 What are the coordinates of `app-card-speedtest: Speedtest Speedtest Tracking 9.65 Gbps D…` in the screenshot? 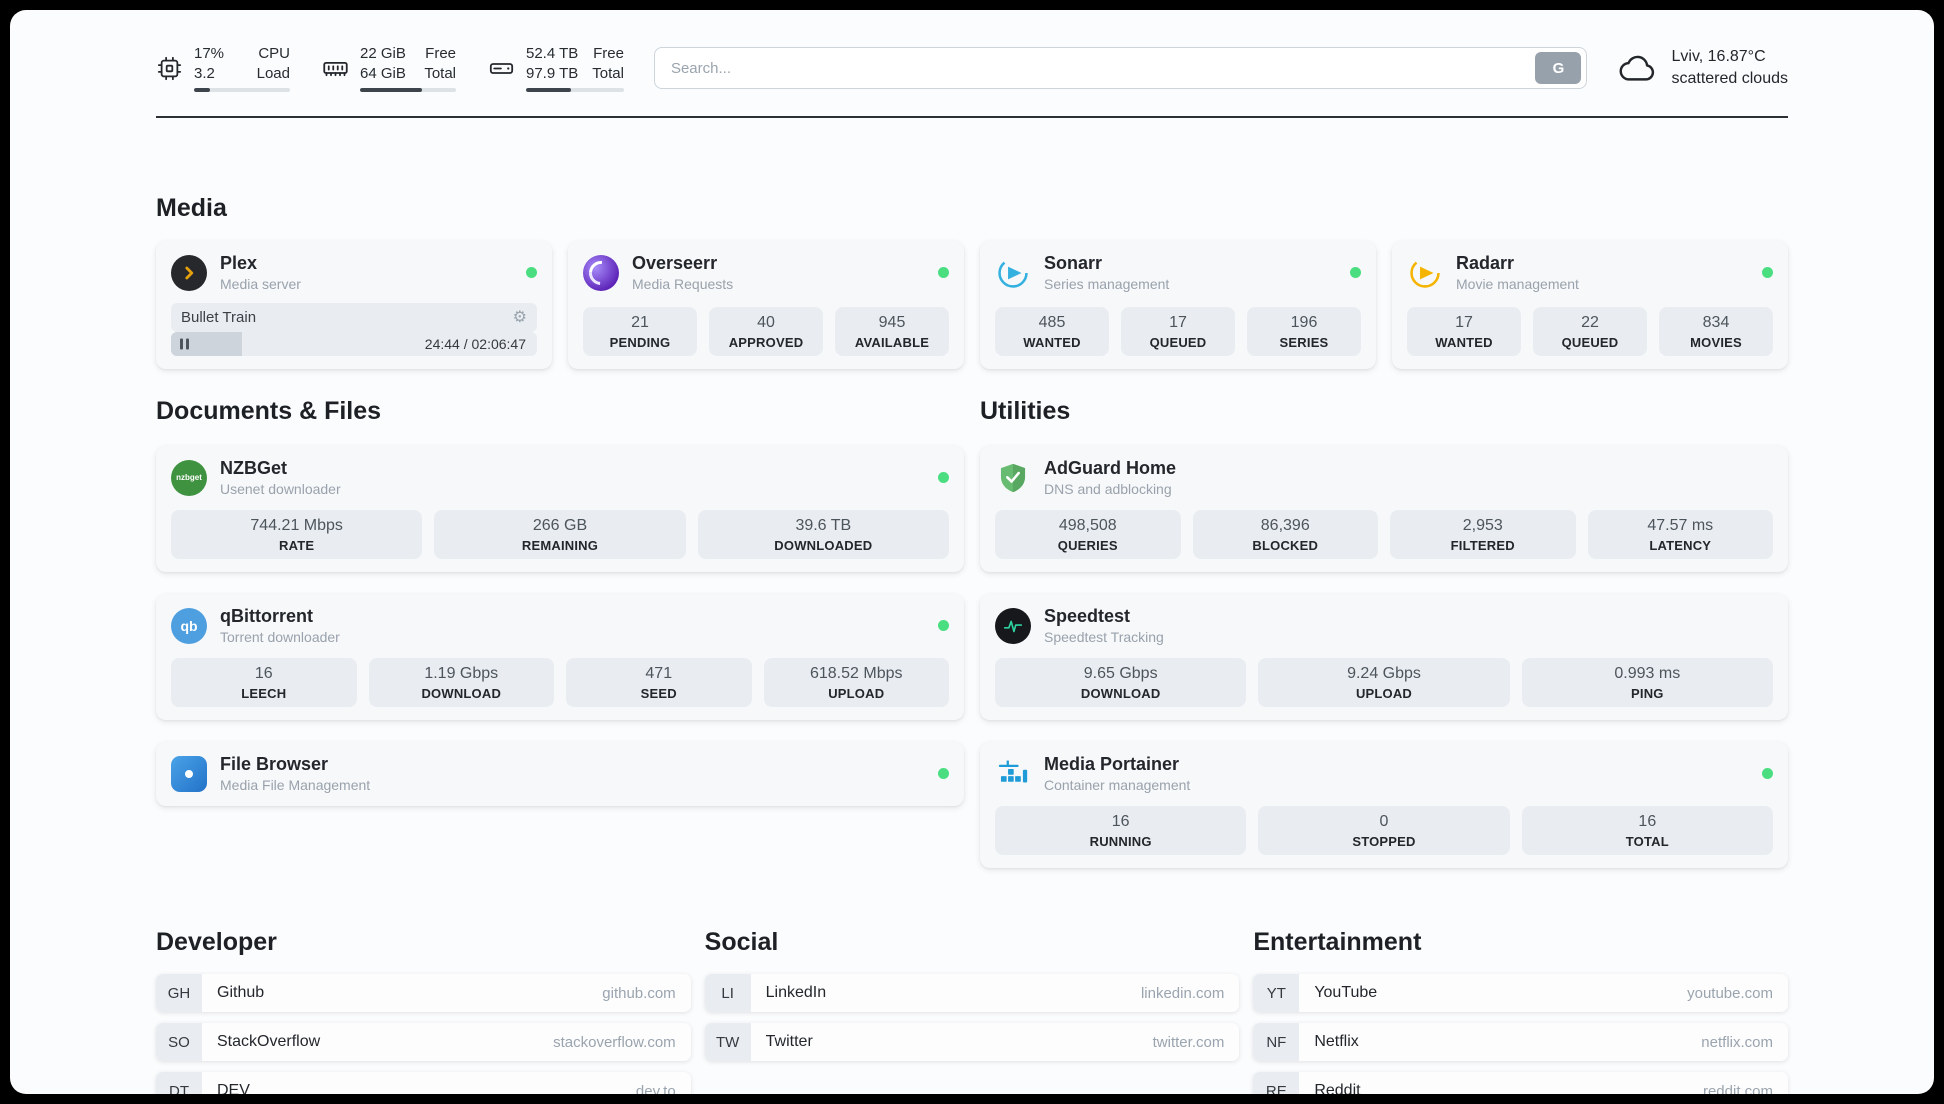 It's located at (1384, 657).